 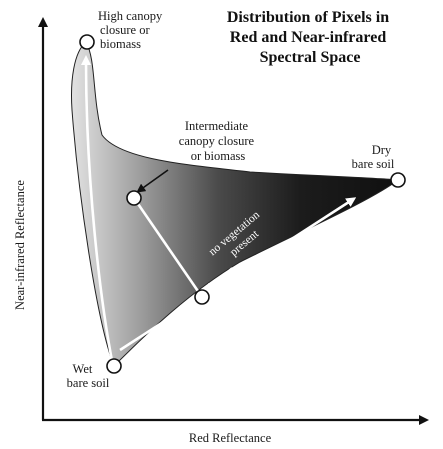 What do you see at coordinates (168, 247) in the screenshot?
I see `vegetation-decrease-arrow` at bounding box center [168, 247].